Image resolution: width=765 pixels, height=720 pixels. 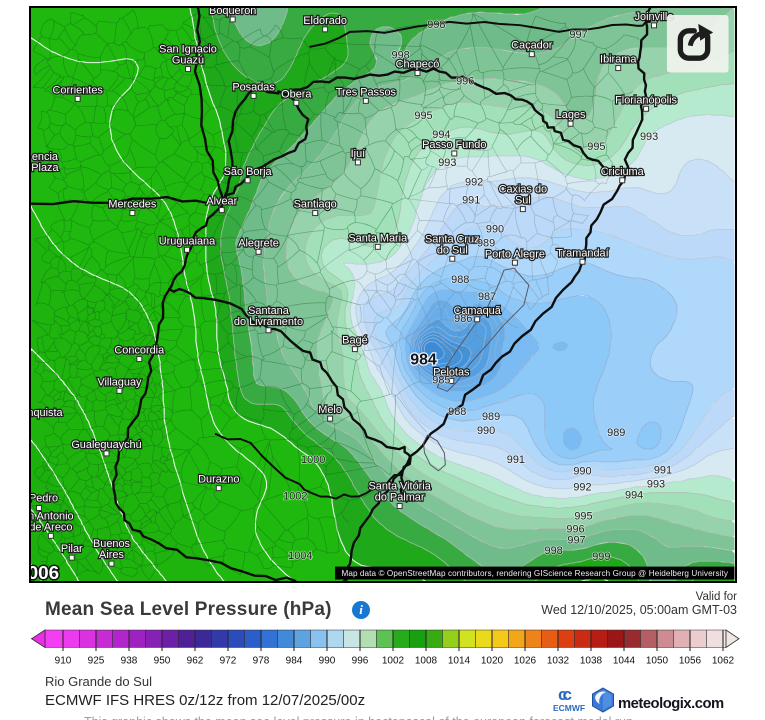 I want to click on svg-text: Boqueron, so click(x=232, y=12).